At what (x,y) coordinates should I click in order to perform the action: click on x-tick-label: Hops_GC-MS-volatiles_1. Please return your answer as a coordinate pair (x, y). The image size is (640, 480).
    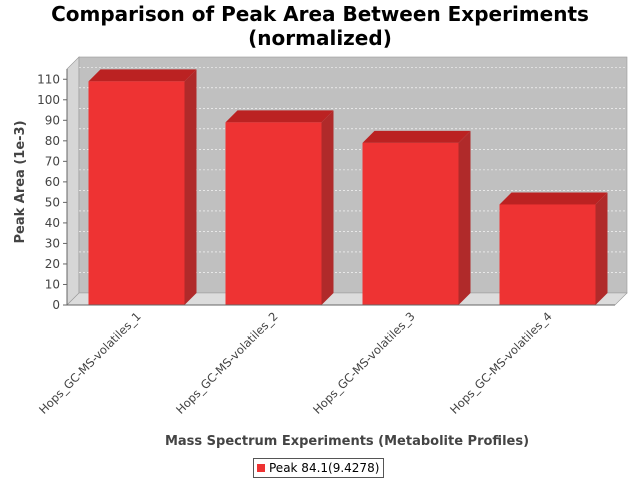
    Looking at the image, I should click on (89, 362).